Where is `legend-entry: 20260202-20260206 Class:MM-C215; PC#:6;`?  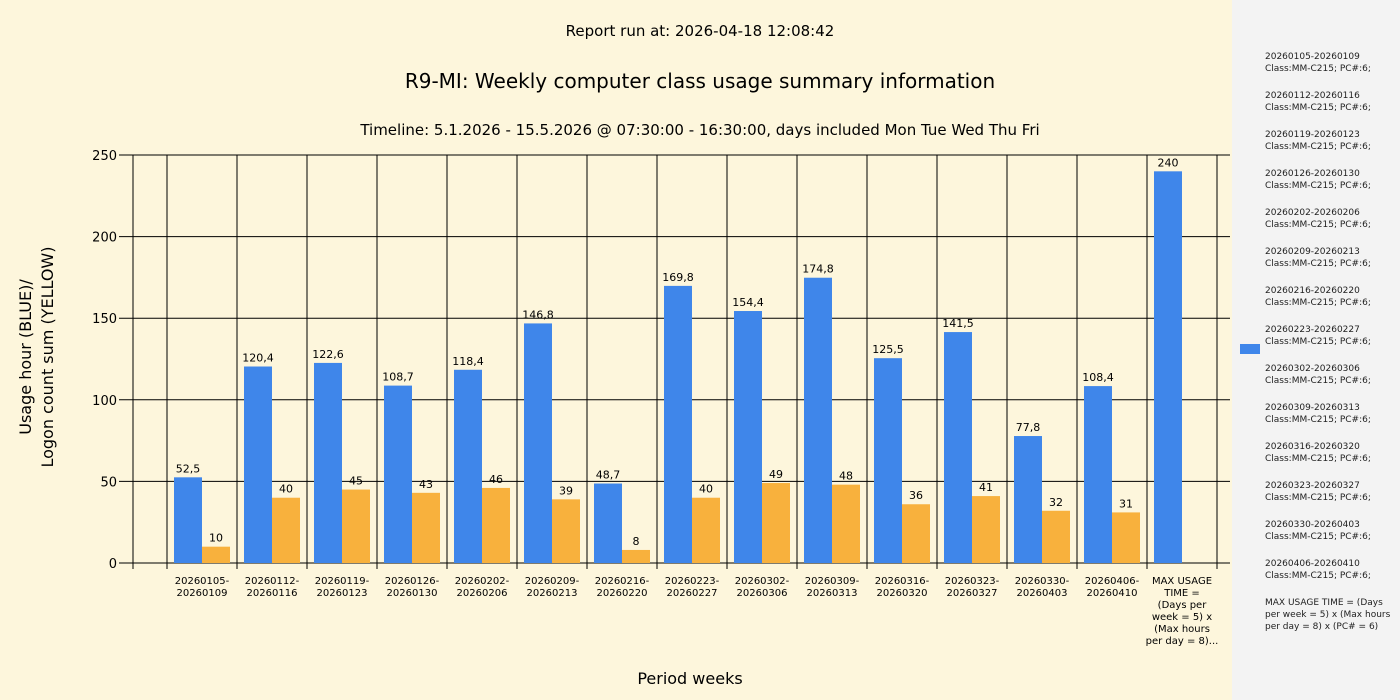
legend-entry: 20260202-20260206 Class:MM-C215; PC#:6; is located at coordinates (1330, 226).